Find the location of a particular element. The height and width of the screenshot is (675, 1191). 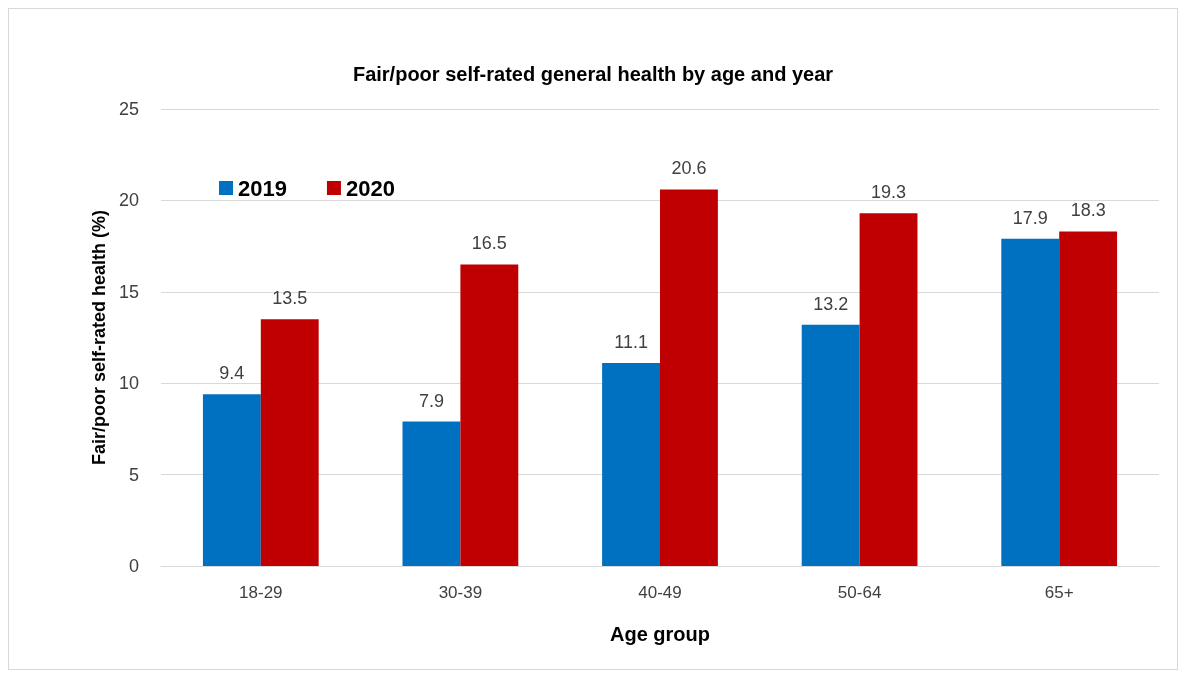

data-label: 19.3 is located at coordinates (889, 192).